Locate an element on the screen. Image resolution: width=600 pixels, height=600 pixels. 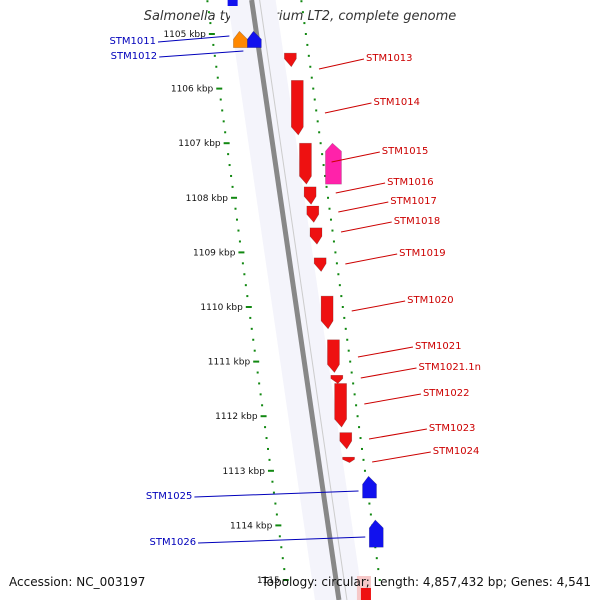
ruler-label: 1109 kbp is located at coordinates (214, 253).